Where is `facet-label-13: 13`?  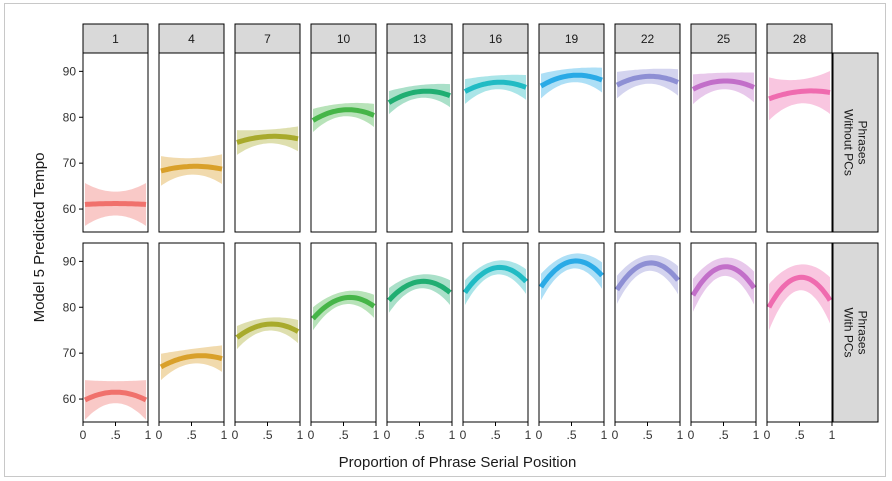 facet-label-13: 13 is located at coordinates (420, 39).